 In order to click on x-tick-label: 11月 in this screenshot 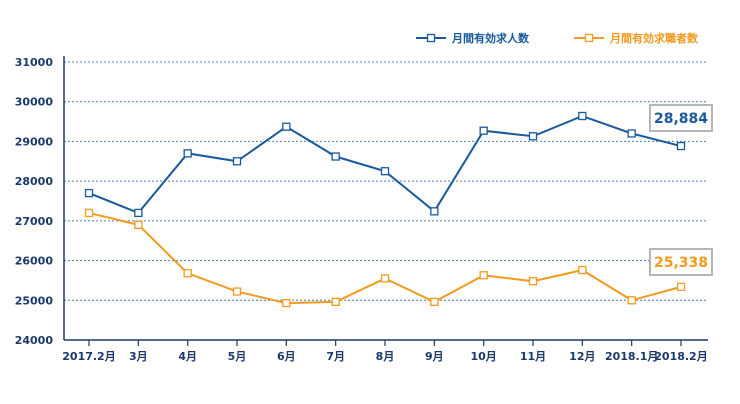, I will do `click(533, 356)`.